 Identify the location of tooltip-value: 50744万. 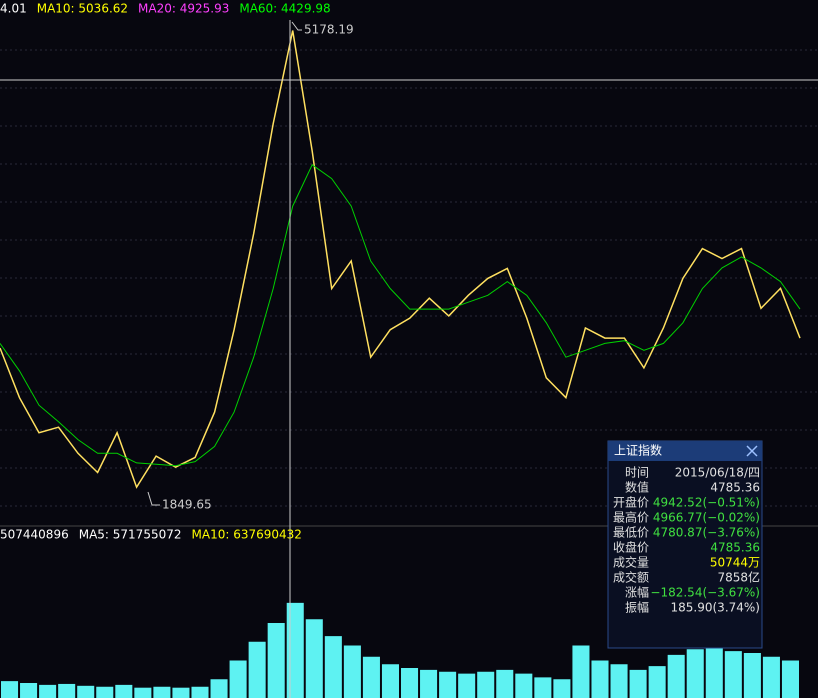
(735, 563).